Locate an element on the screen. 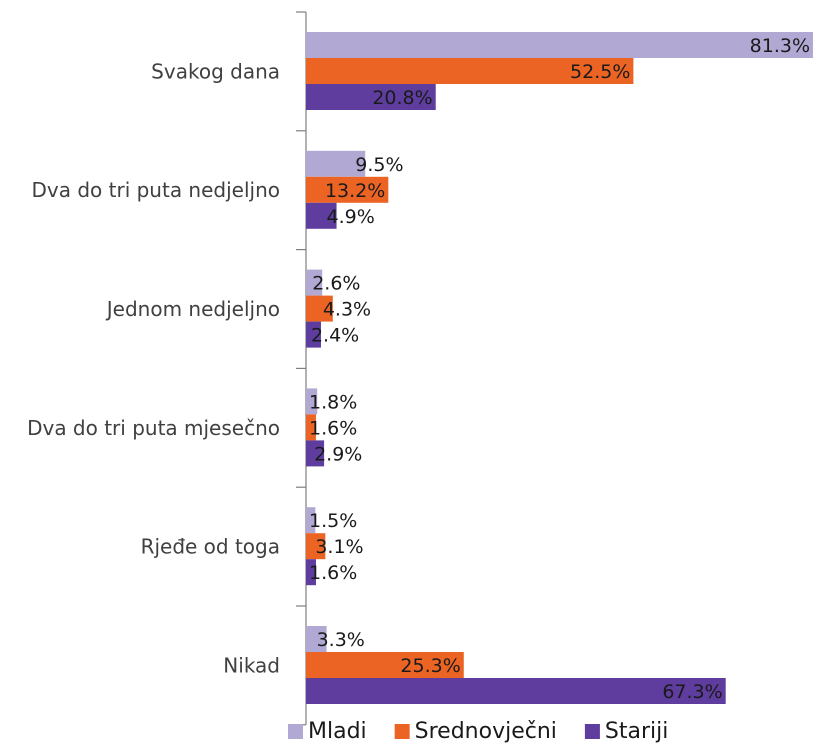  data-label: 67.3% is located at coordinates (692, 692).